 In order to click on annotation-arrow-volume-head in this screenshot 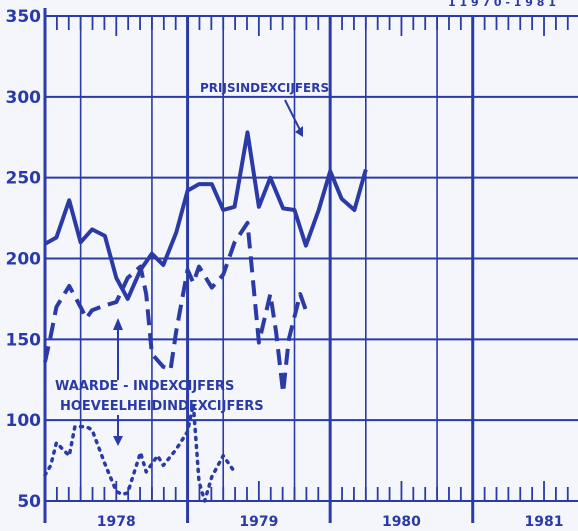, I will do `click(118, 441)`.